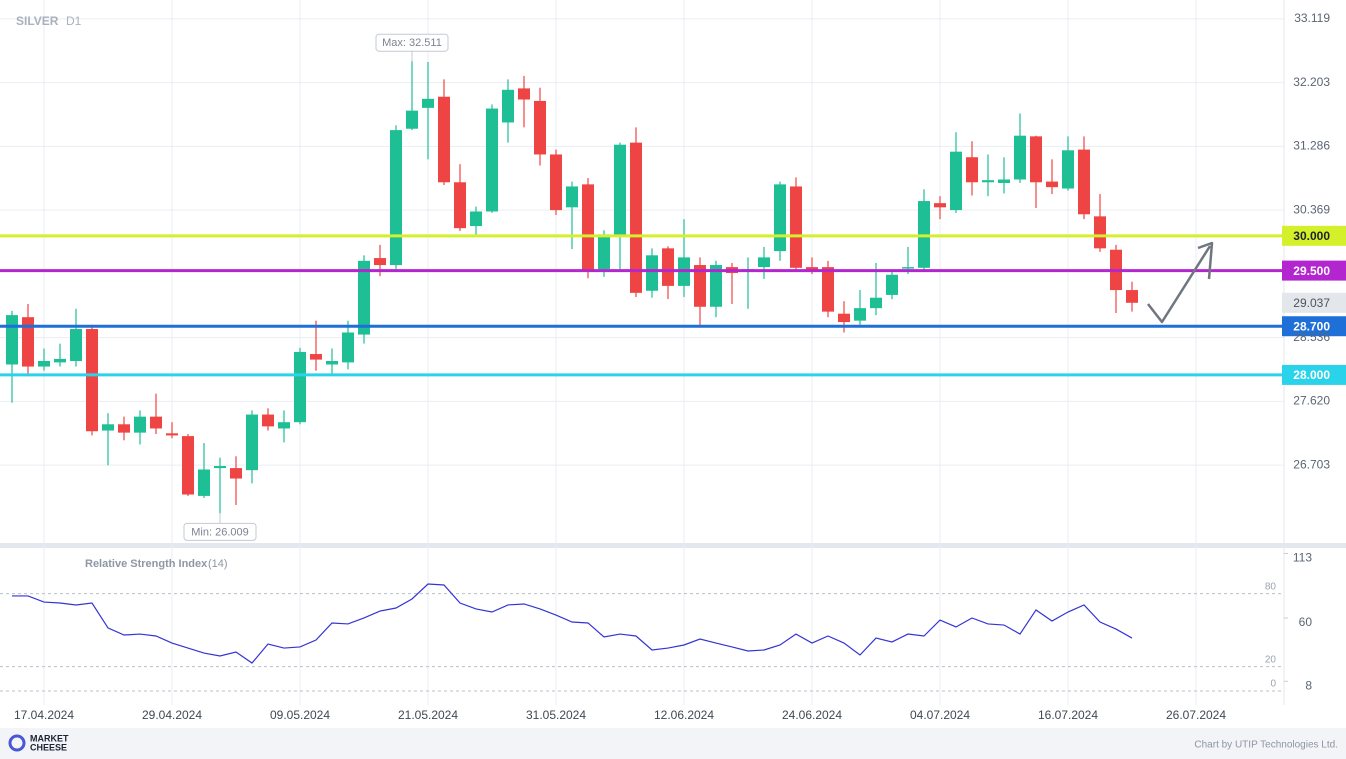 This screenshot has width=1346, height=759. I want to click on x-tick-label: 24.06.2024, so click(812, 715).